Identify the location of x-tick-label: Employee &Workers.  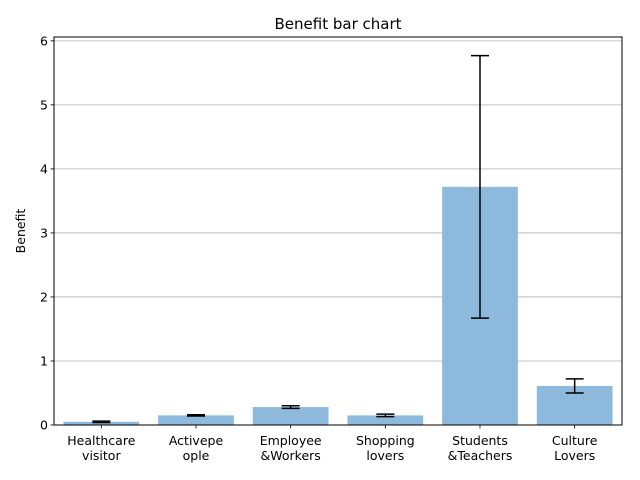
(291, 448).